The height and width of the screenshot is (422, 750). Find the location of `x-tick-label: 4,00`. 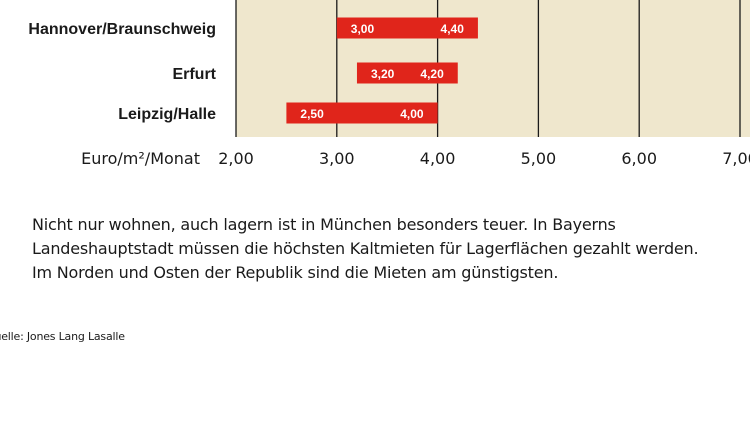

x-tick-label: 4,00 is located at coordinates (438, 158).